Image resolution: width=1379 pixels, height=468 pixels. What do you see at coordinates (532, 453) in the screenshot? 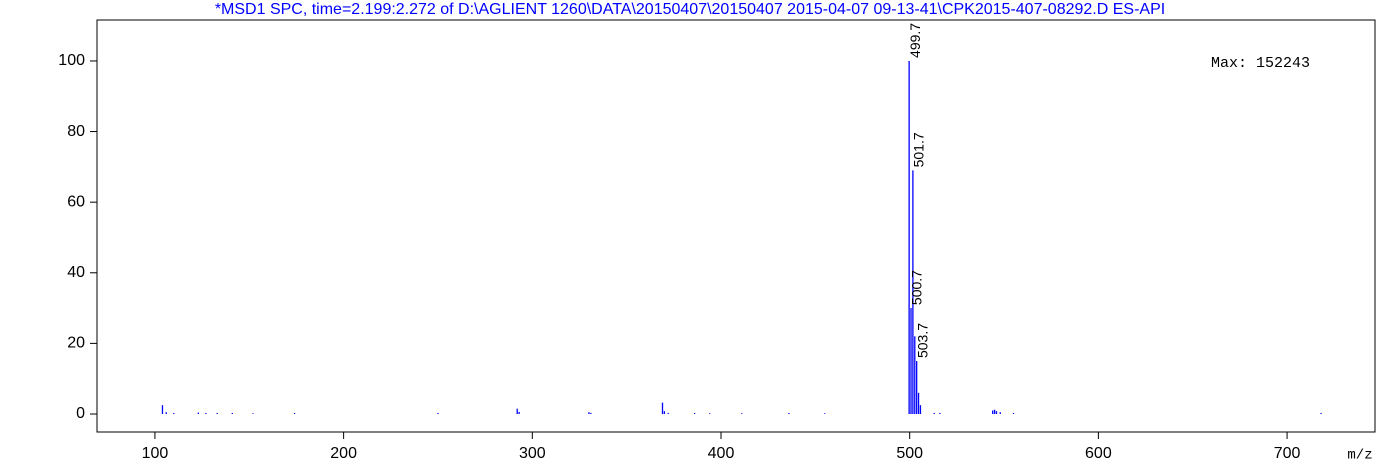
I see `x-tick-label: 300` at bounding box center [532, 453].